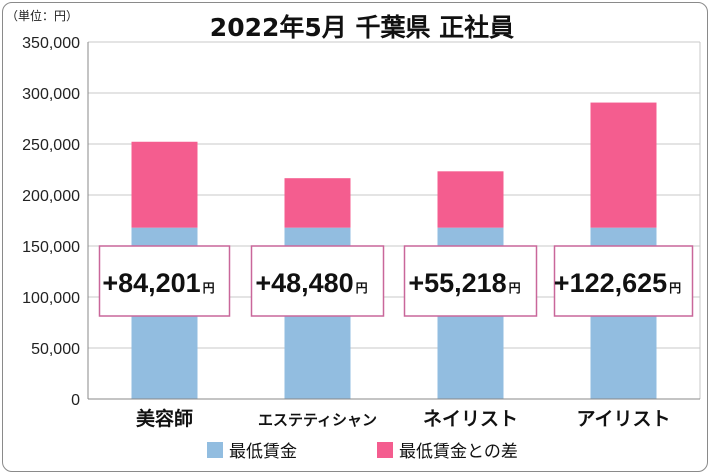 The height and width of the screenshot is (476, 712). Describe the element at coordinates (623, 419) in the screenshot. I see `x-tick-label: アイリスト` at that location.